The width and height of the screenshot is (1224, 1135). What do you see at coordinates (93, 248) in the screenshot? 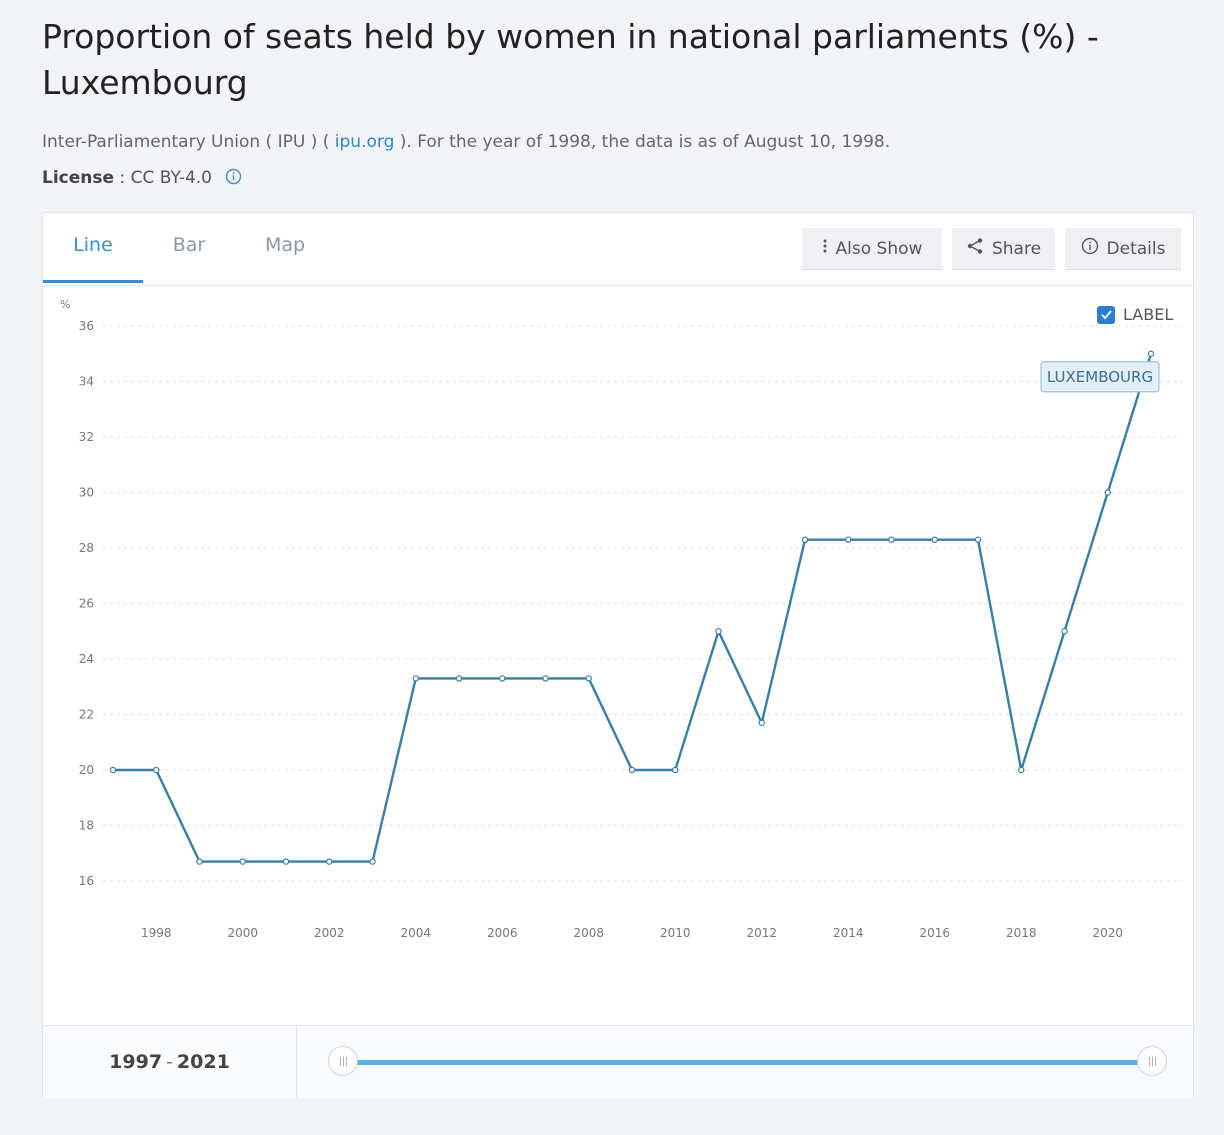
I see `tab-line: Line` at bounding box center [93, 248].